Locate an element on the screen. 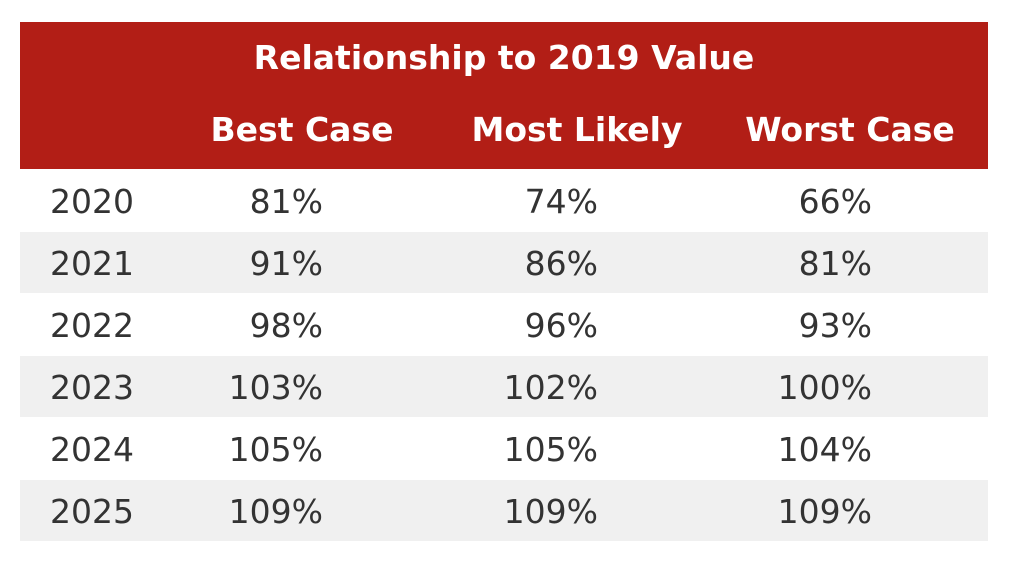 The height and width of the screenshot is (567, 1024). table-row: 2022 98% 96% 93% is located at coordinates (504, 324).